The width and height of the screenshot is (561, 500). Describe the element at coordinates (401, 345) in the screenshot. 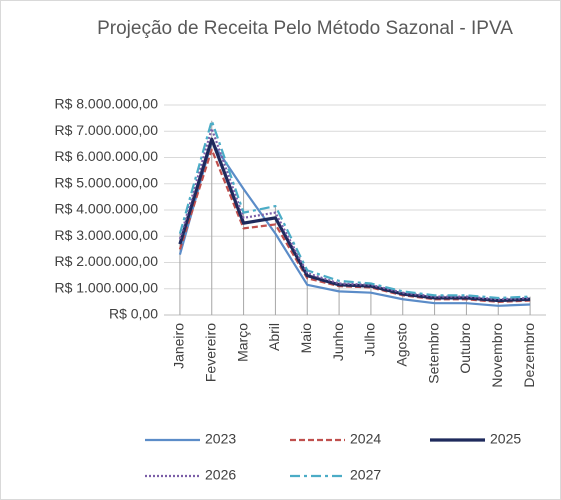

I see `x-tick-label: Agosto` at that location.